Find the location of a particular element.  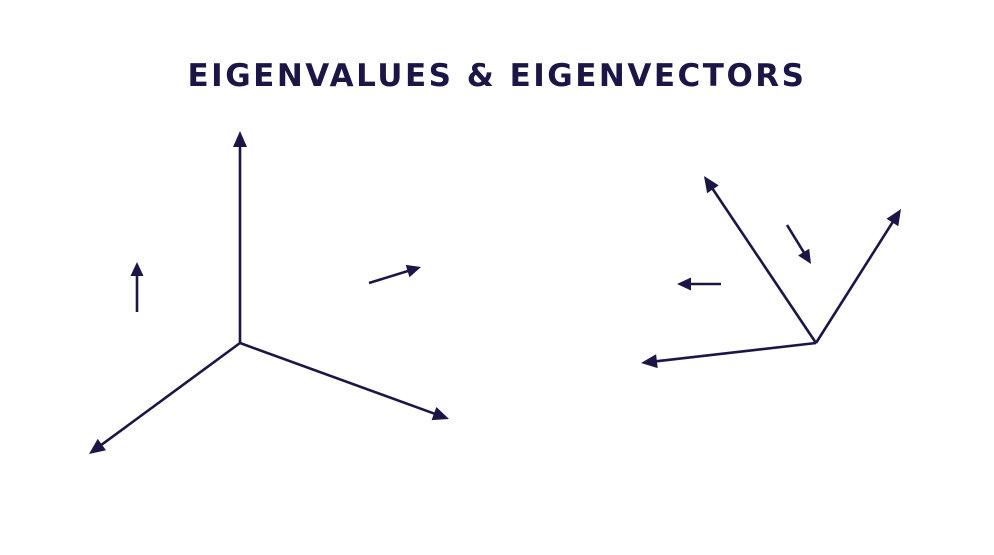

left-axis-down-right-arrow is located at coordinates (344, 381).